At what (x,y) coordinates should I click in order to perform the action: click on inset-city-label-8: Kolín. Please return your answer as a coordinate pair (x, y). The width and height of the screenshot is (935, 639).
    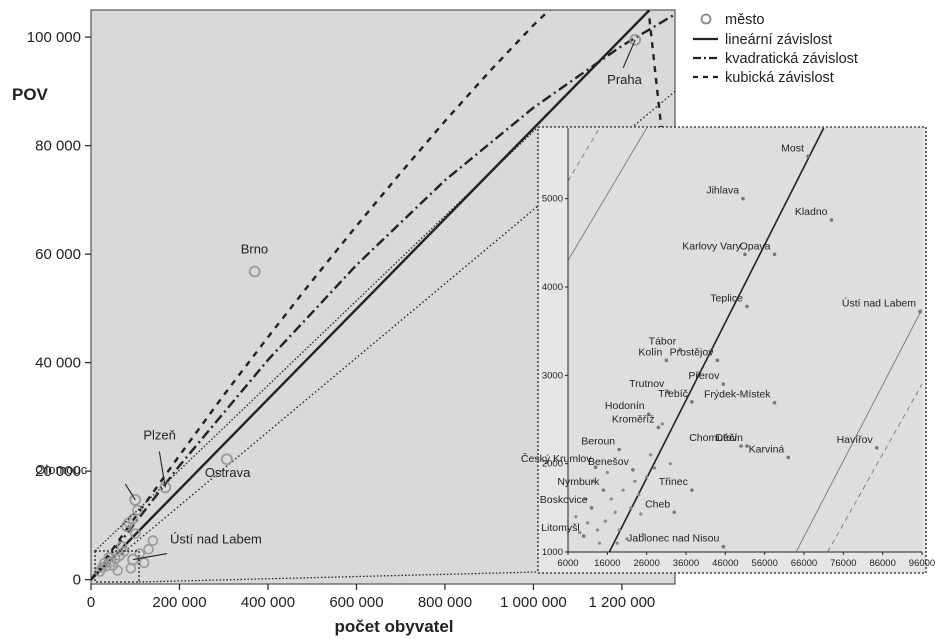
    Looking at the image, I should click on (650, 352).